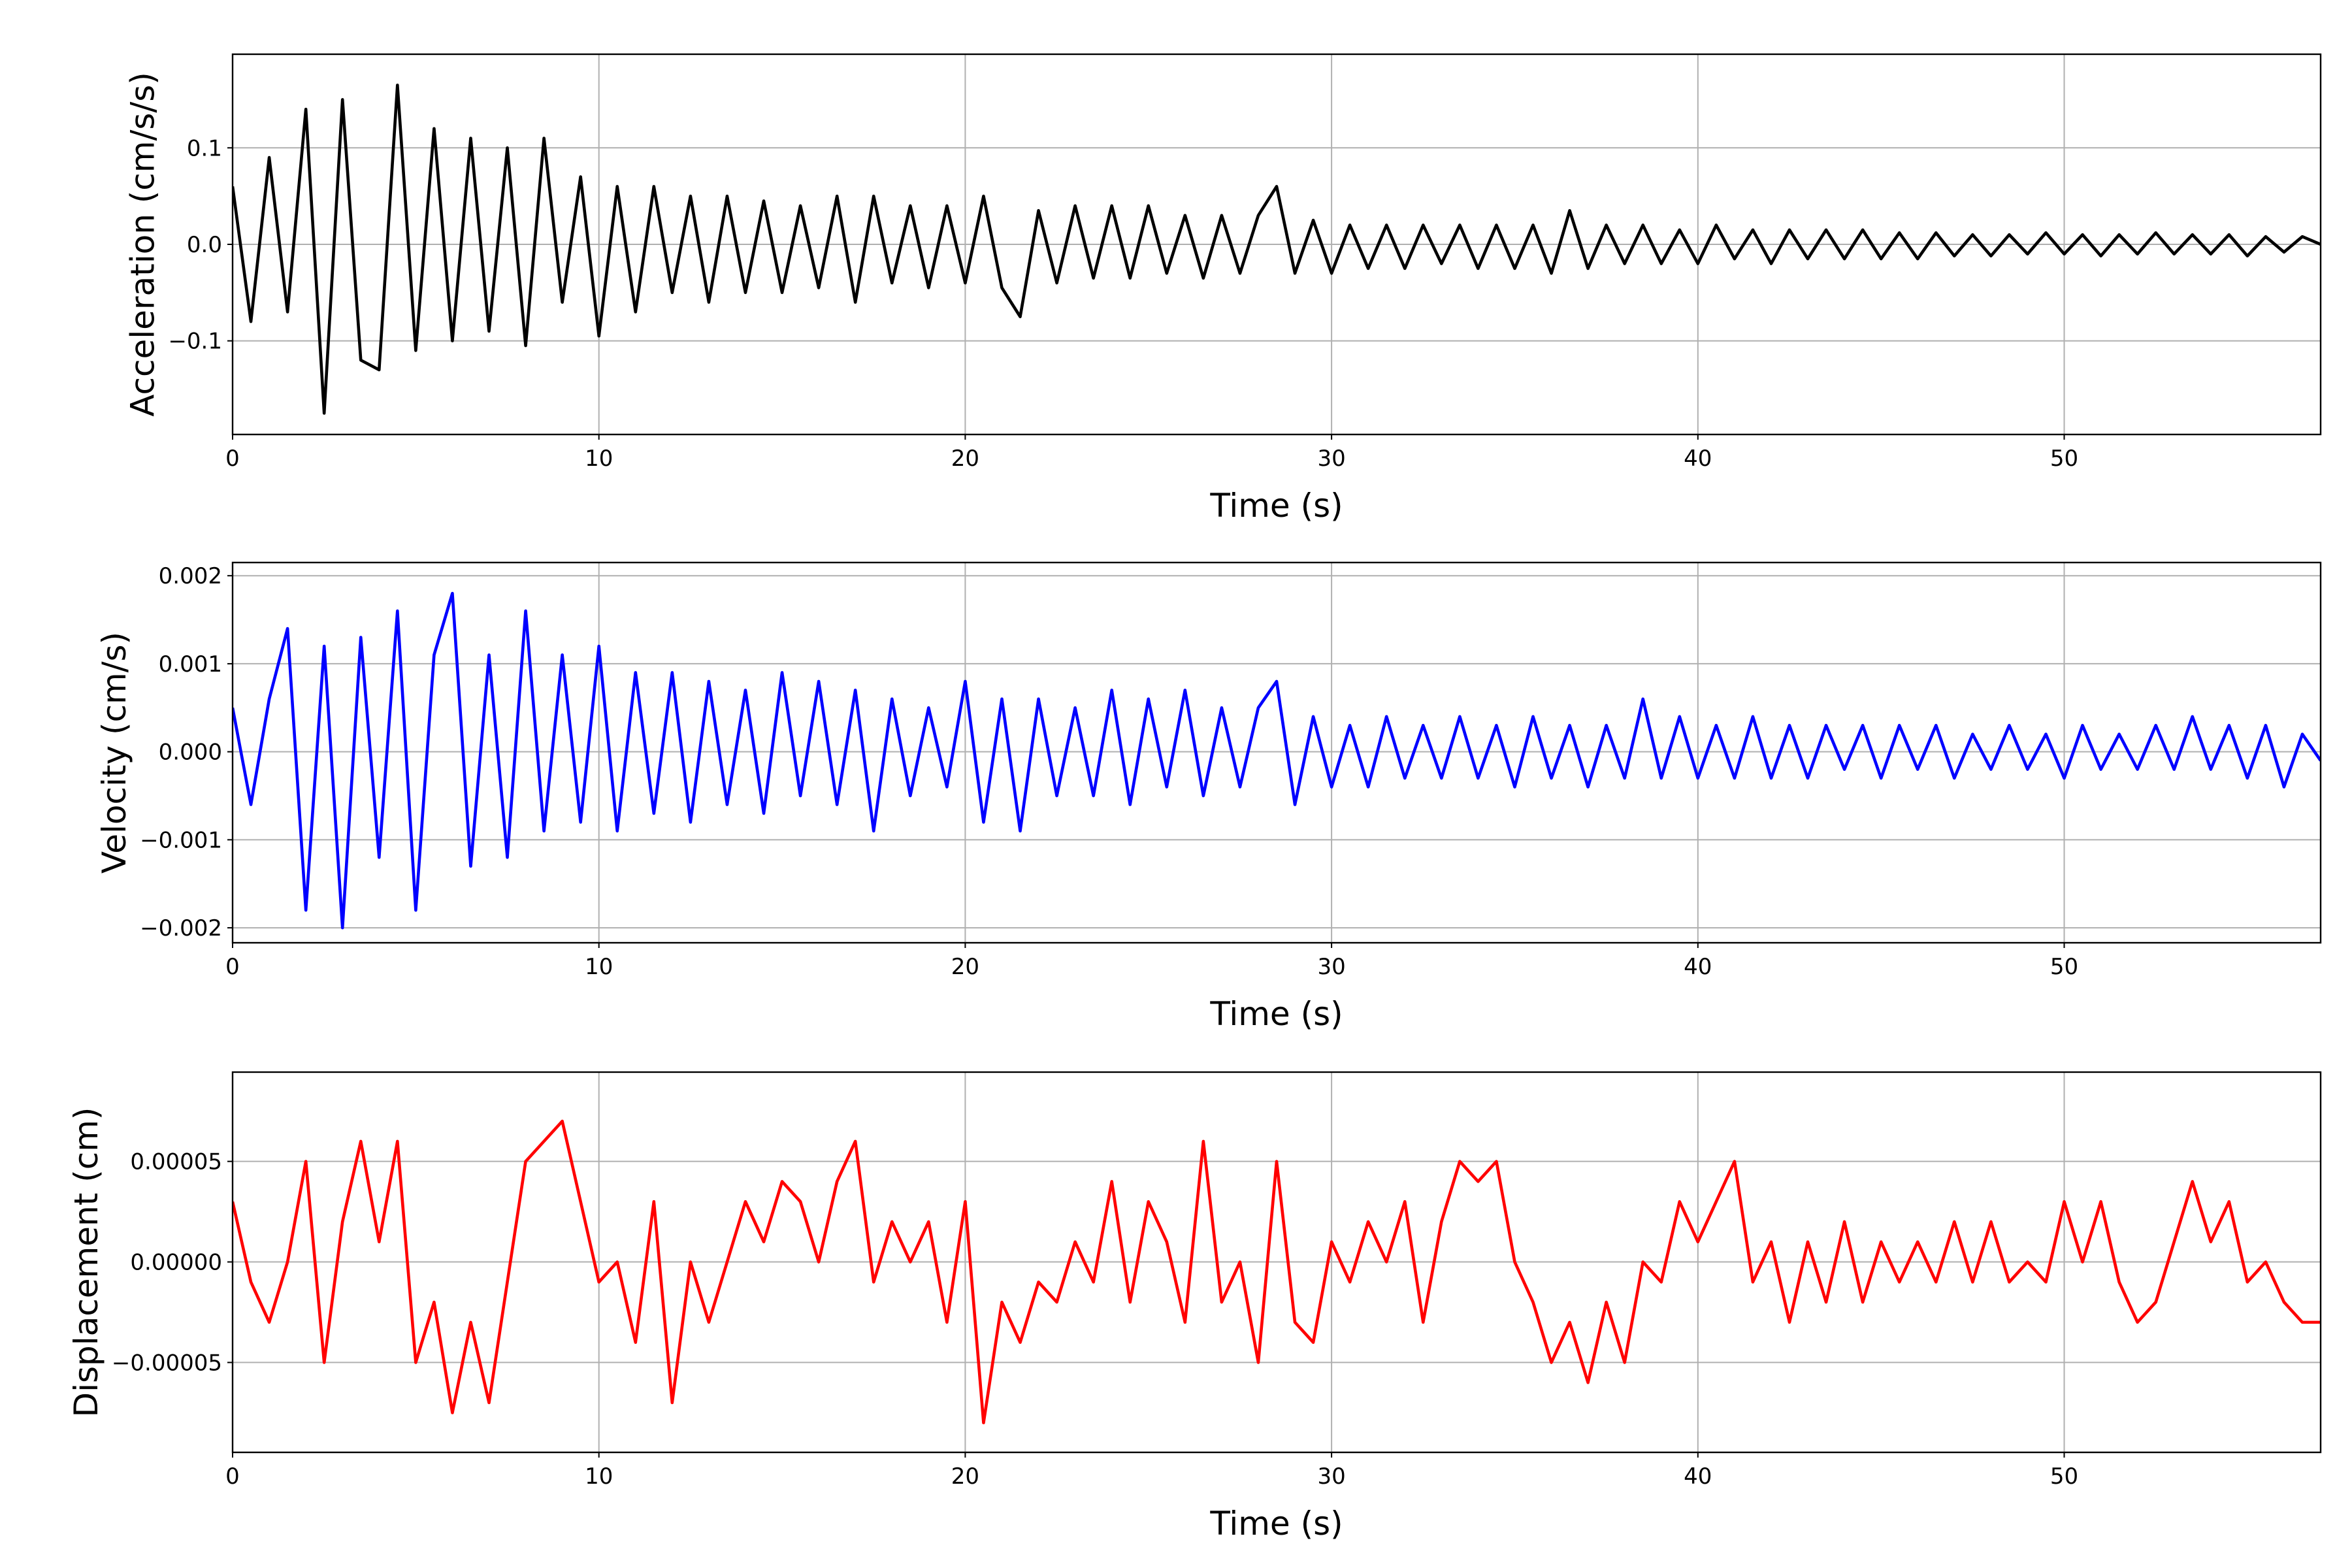 The height and width of the screenshot is (1568, 2352). What do you see at coordinates (181, 840) in the screenshot?
I see `y-tick-label: −0.001` at bounding box center [181, 840].